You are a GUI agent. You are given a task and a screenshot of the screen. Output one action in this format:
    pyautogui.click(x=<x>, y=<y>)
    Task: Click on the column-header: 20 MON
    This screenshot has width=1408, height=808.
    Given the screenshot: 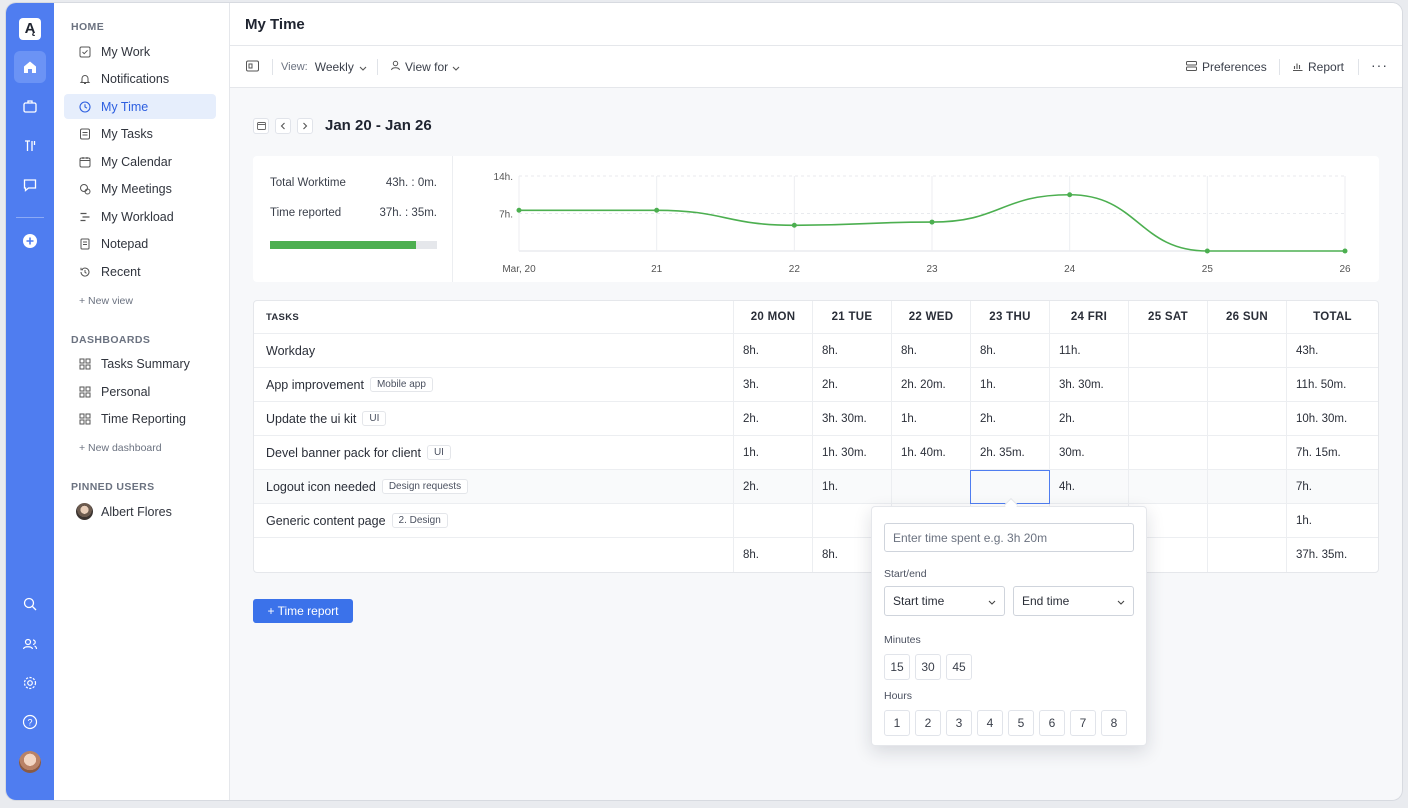 What is the action you would take?
    pyautogui.click(x=772, y=317)
    